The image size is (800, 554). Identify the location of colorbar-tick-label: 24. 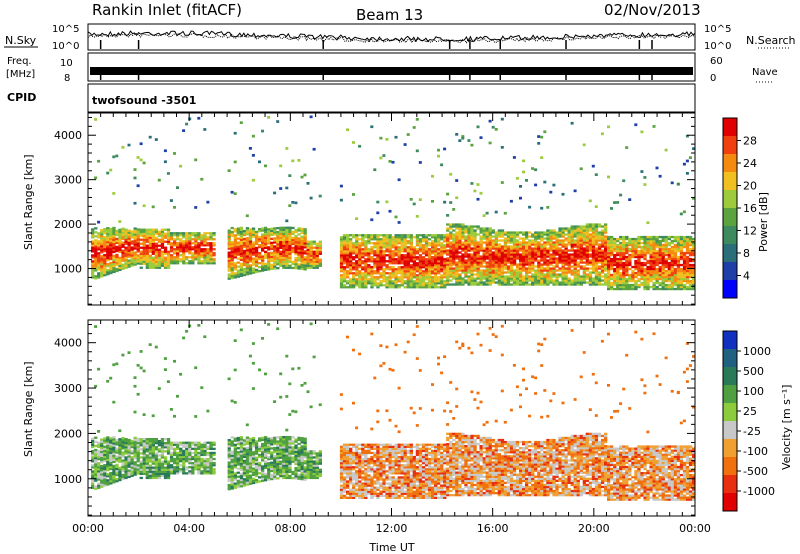
(750, 163).